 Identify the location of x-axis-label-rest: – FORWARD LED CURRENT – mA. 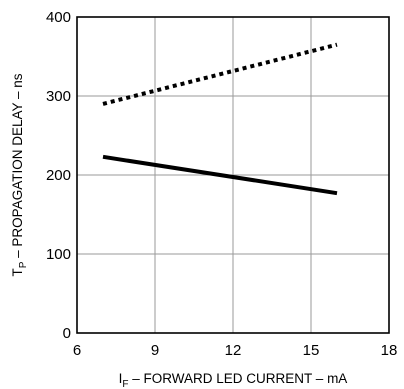
(238, 378).